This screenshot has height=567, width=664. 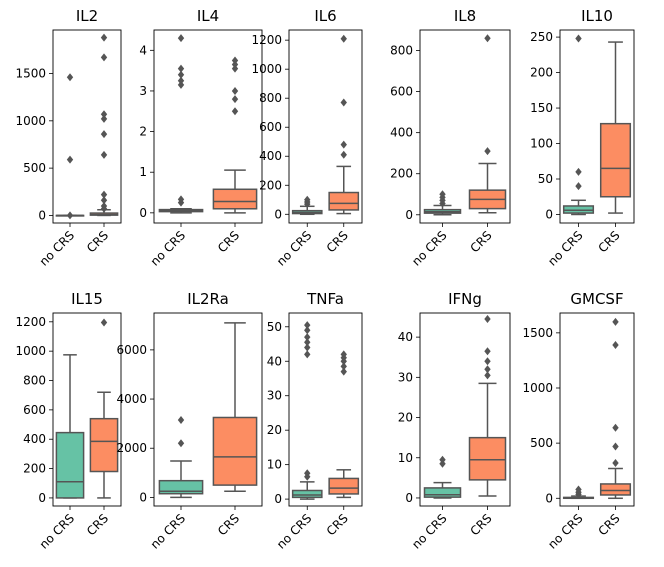 What do you see at coordinates (266, 40) in the screenshot?
I see `y-tick-label: 1200` at bounding box center [266, 40].